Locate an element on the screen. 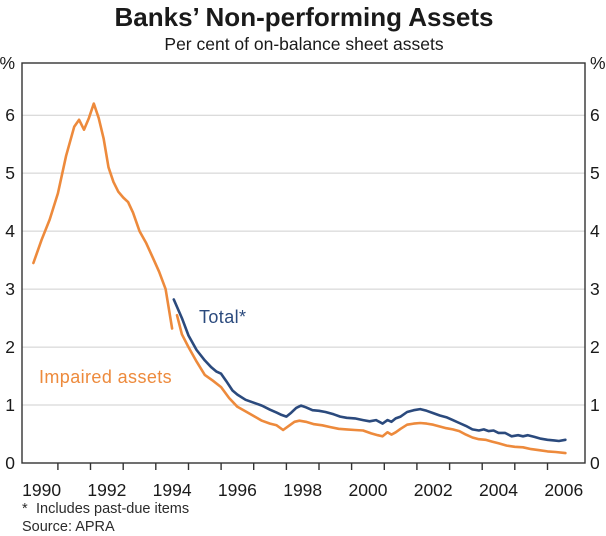 This screenshot has width=606, height=536. y-label-right-5: 5 is located at coordinates (595, 173).